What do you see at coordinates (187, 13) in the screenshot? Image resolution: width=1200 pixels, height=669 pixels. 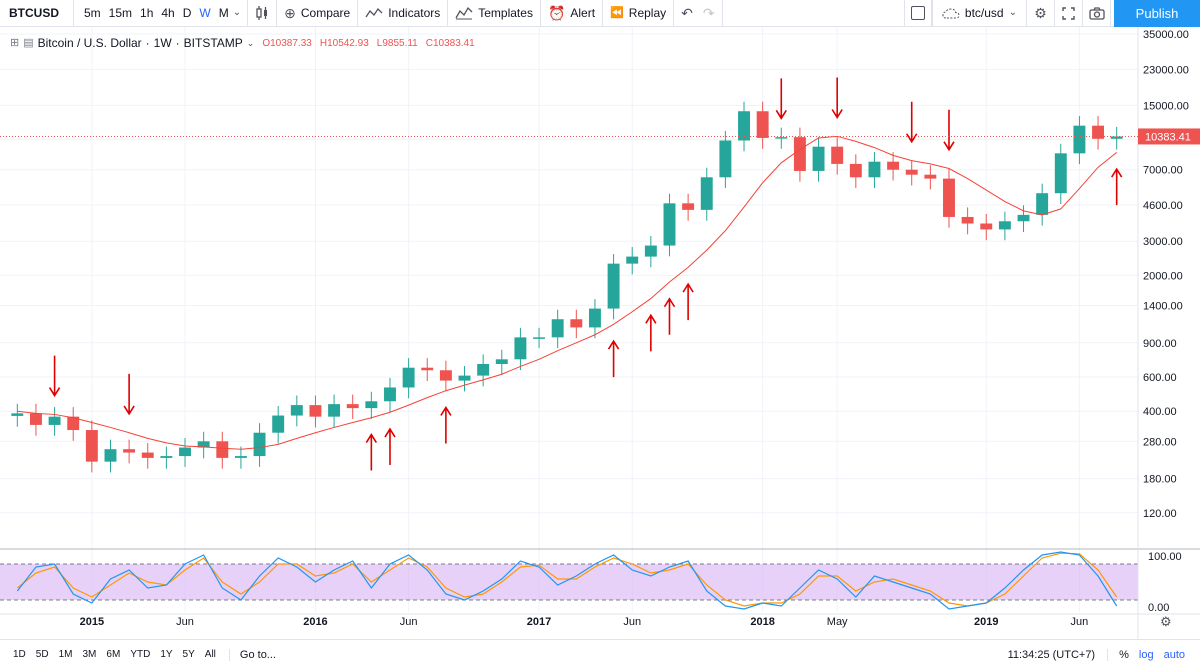 I see `interval-d: D` at bounding box center [187, 13].